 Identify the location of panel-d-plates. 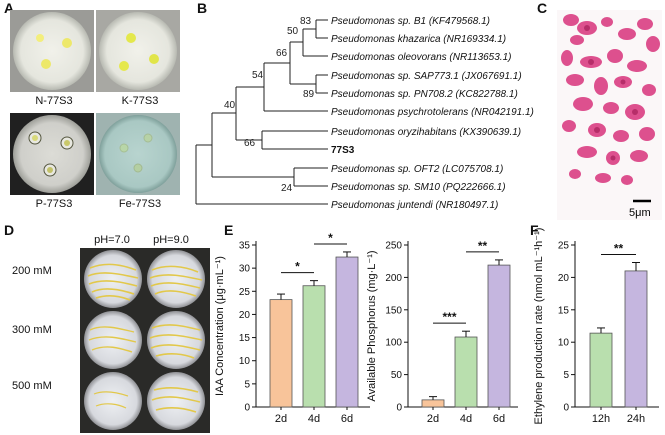
(145, 340).